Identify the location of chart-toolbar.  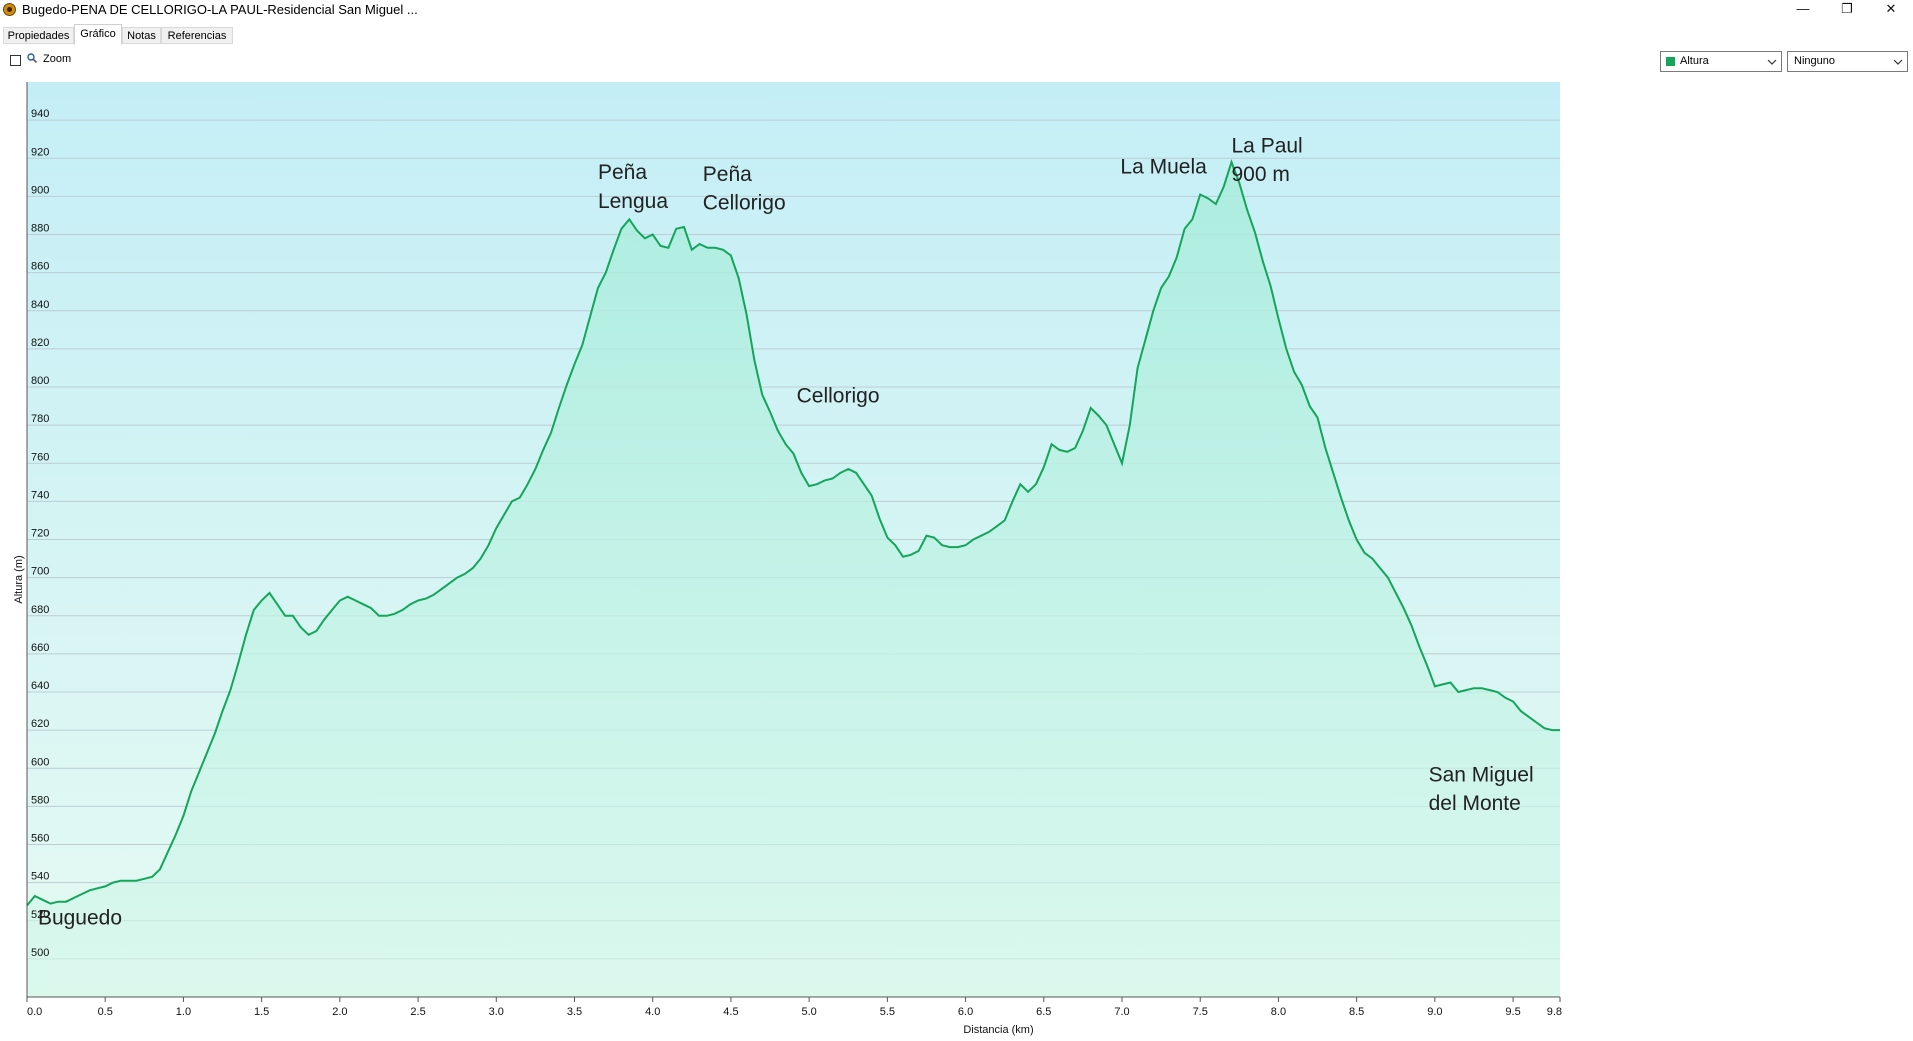
(956, 60).